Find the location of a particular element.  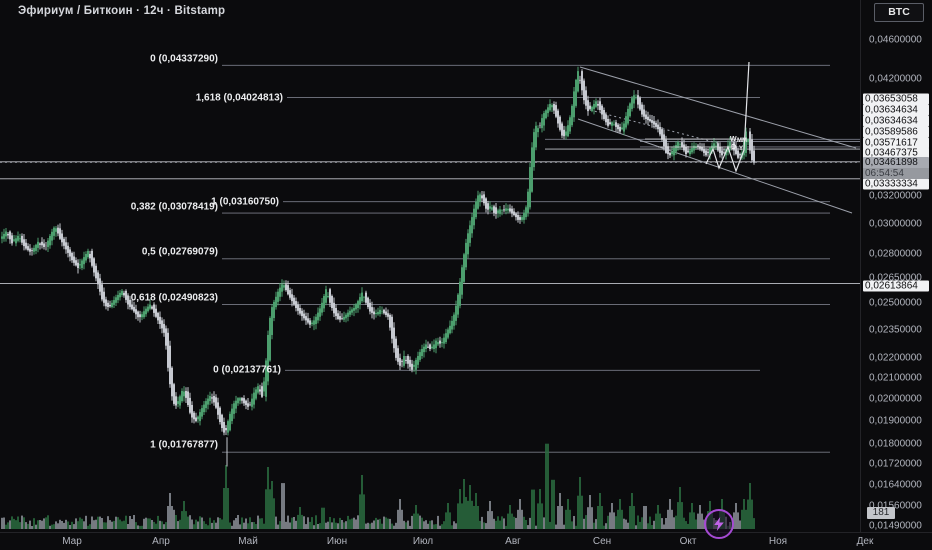

time-tick-label: Май is located at coordinates (248, 541).